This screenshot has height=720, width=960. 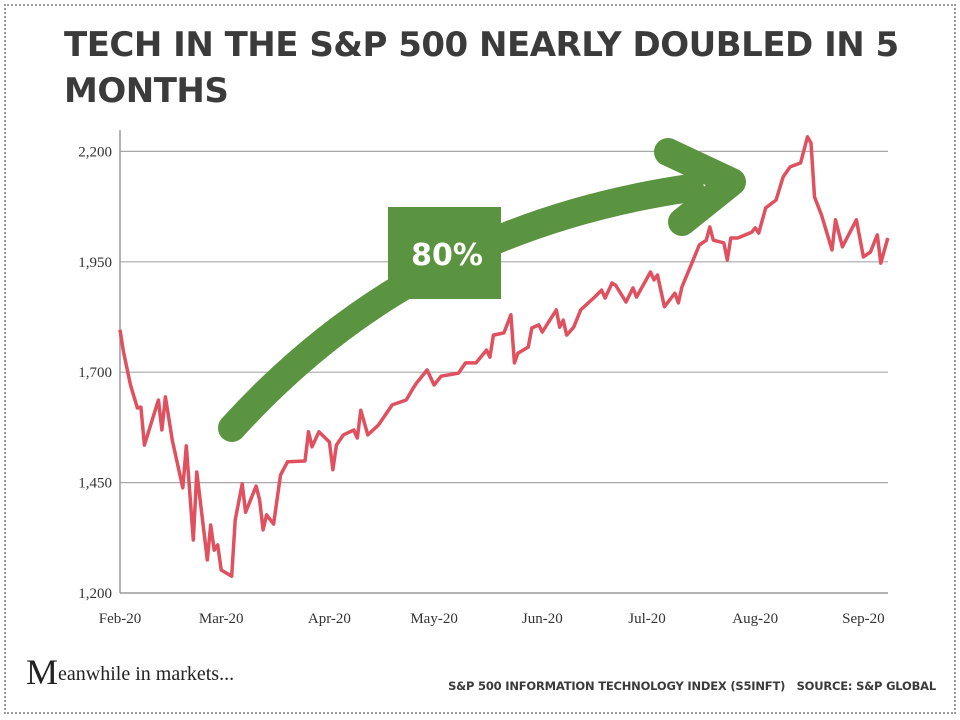 I want to click on x-tick-label: Aug-20, so click(x=755, y=619).